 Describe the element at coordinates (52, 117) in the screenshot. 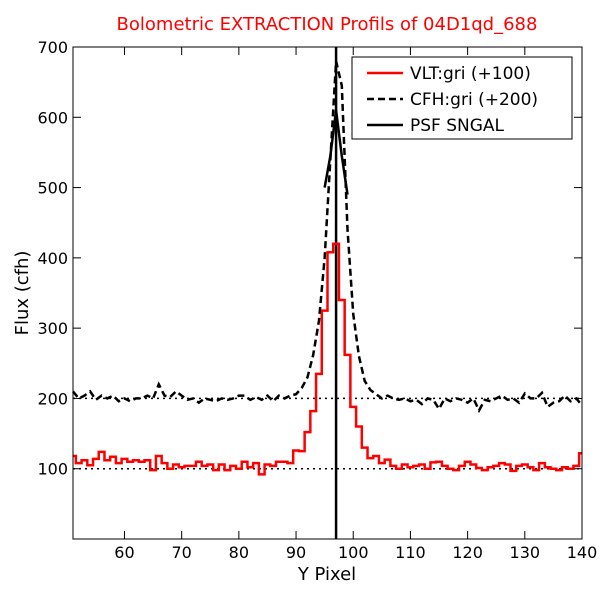

I see `y-tick-label: 600` at that location.